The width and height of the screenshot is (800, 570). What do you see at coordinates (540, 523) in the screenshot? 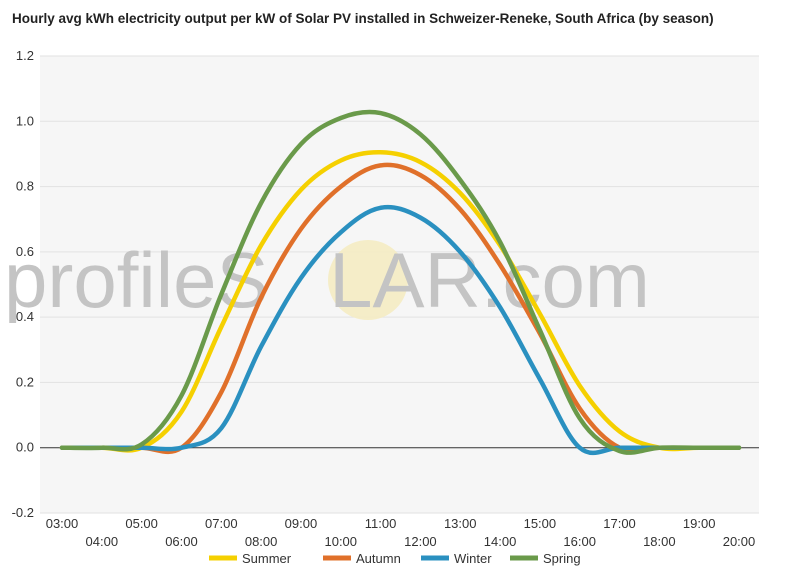
I see `x-tick-label: 15:00` at bounding box center [540, 523].